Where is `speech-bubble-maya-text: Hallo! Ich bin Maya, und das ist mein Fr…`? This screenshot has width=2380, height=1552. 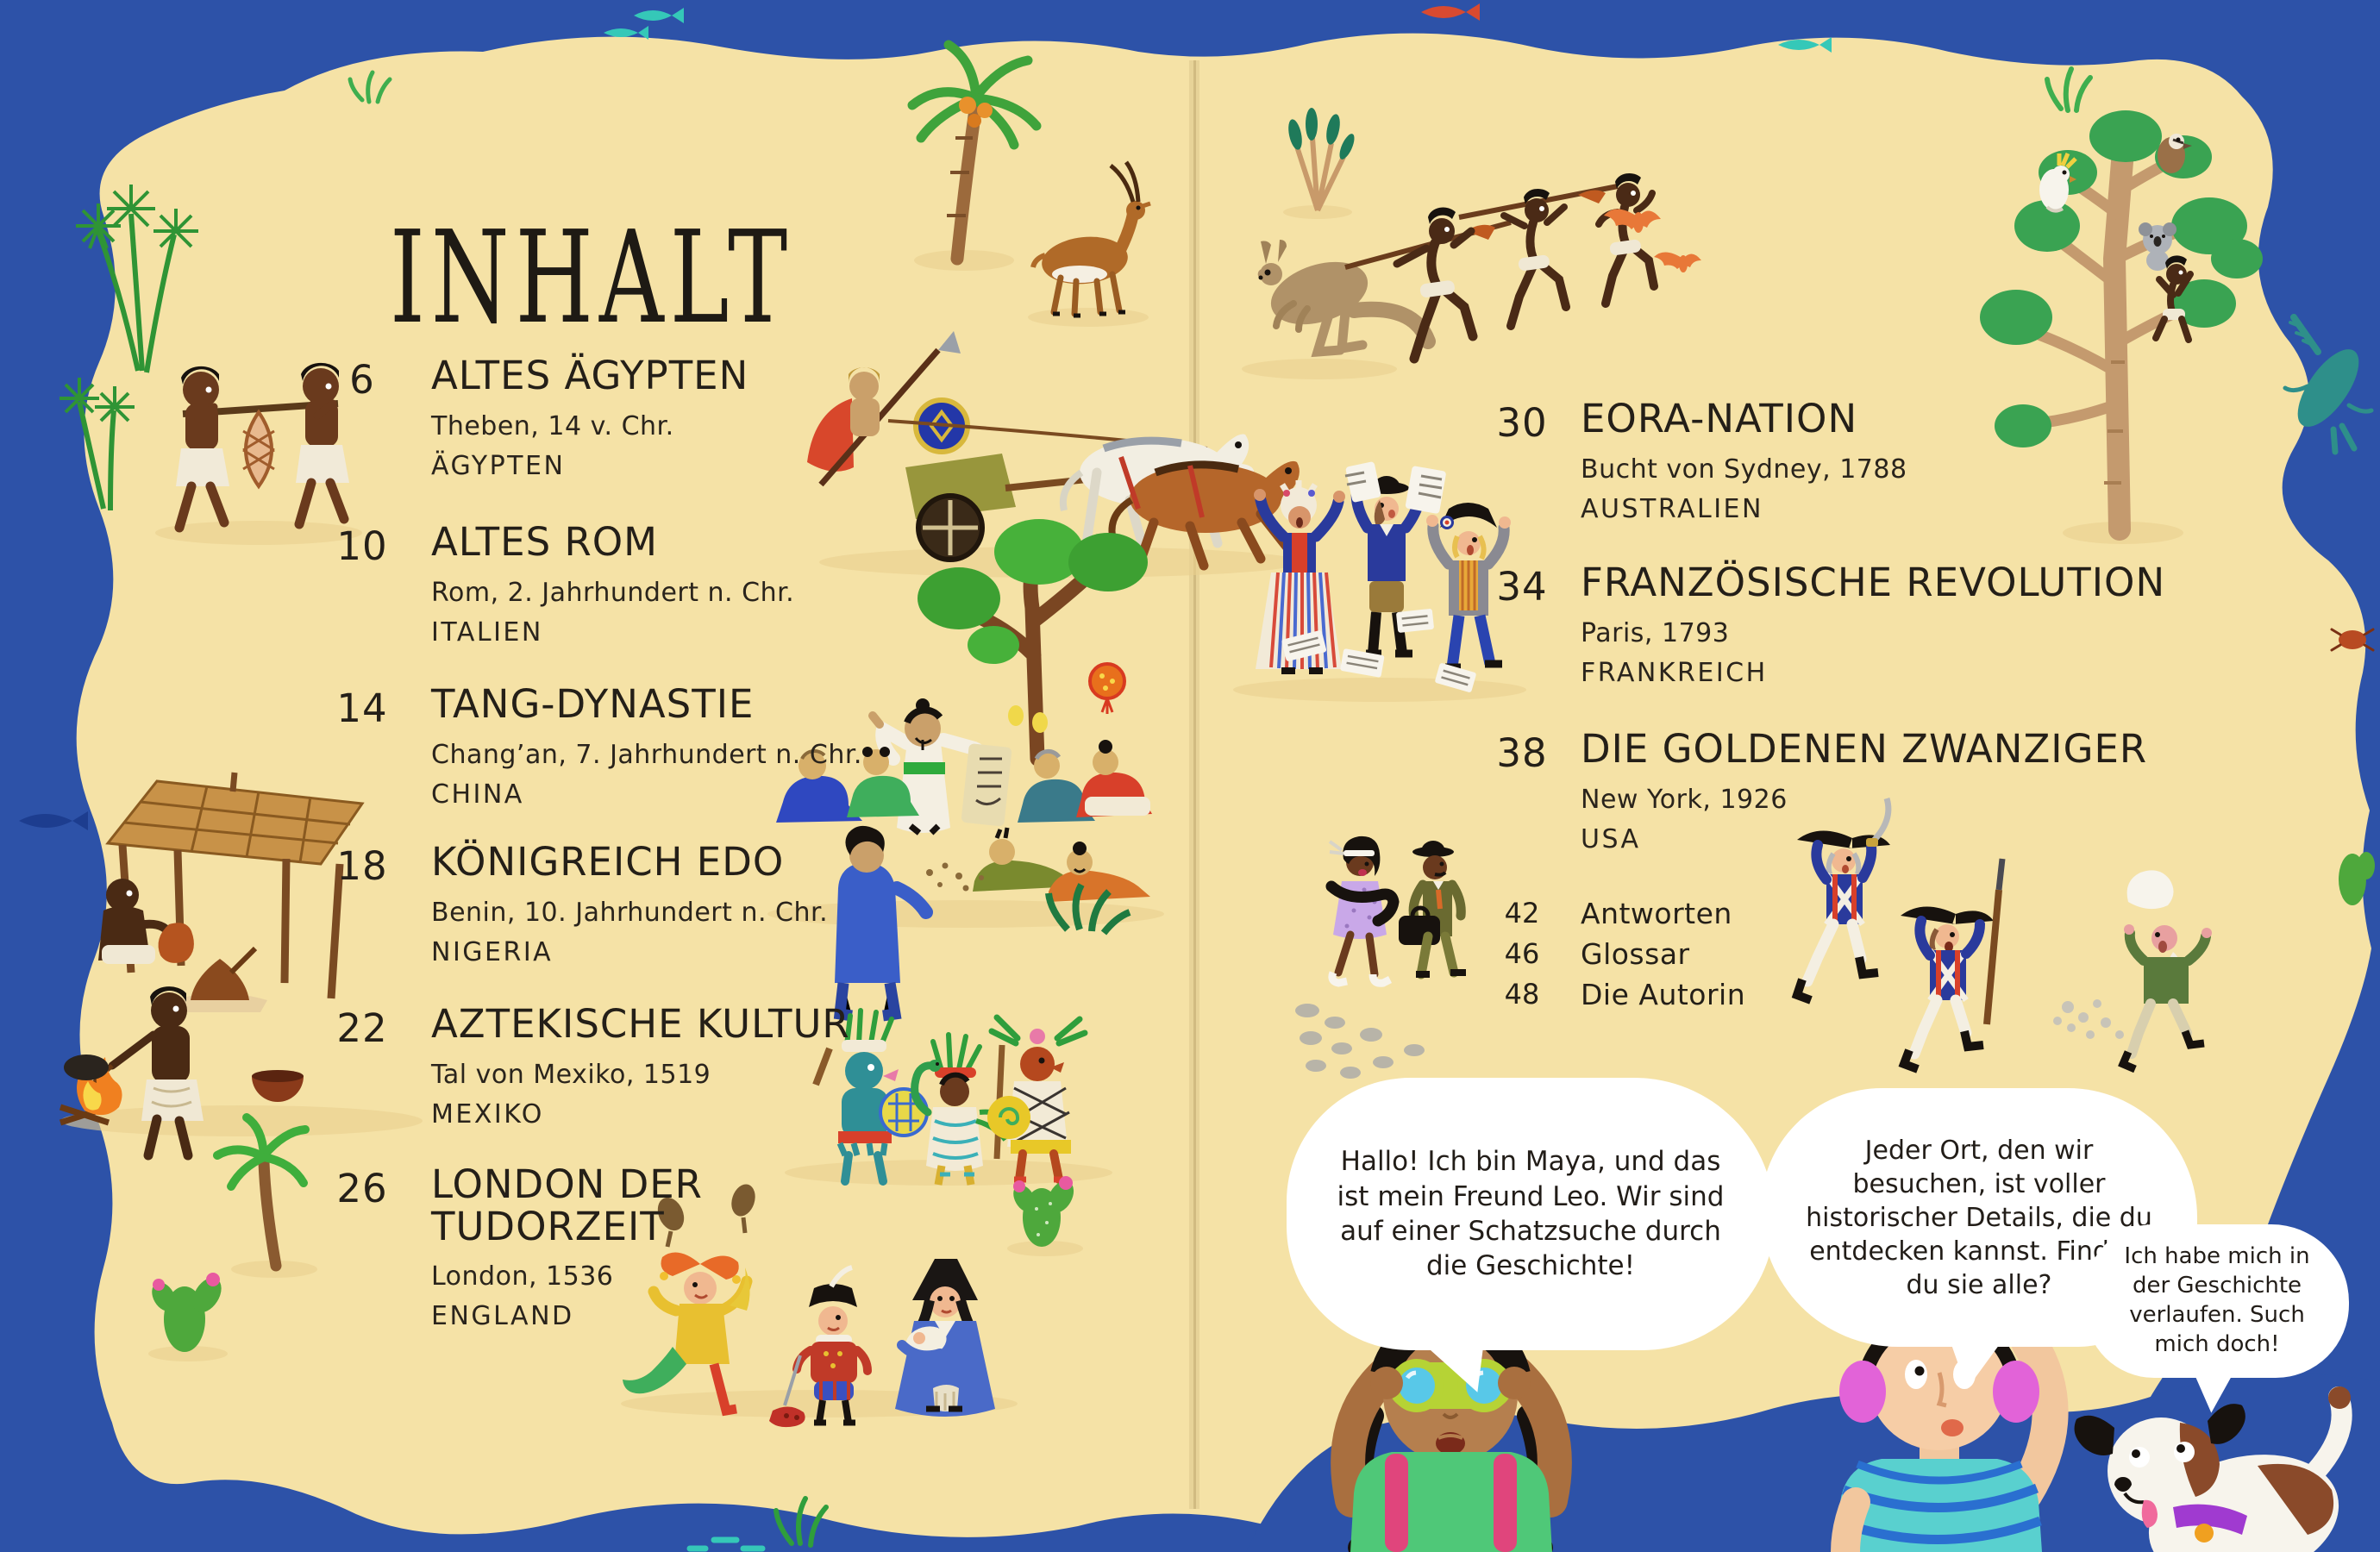 speech-bubble-maya-text: Hallo! Ich bin Maya, und das ist mein Fr… is located at coordinates (1531, 1214).